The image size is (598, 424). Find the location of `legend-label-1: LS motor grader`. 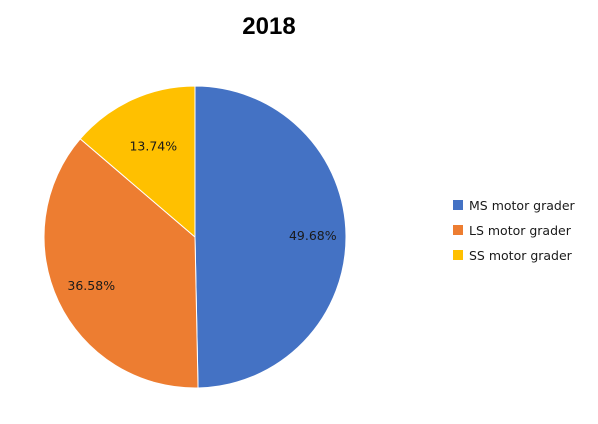

legend-label-1: LS motor grader is located at coordinates (520, 230).